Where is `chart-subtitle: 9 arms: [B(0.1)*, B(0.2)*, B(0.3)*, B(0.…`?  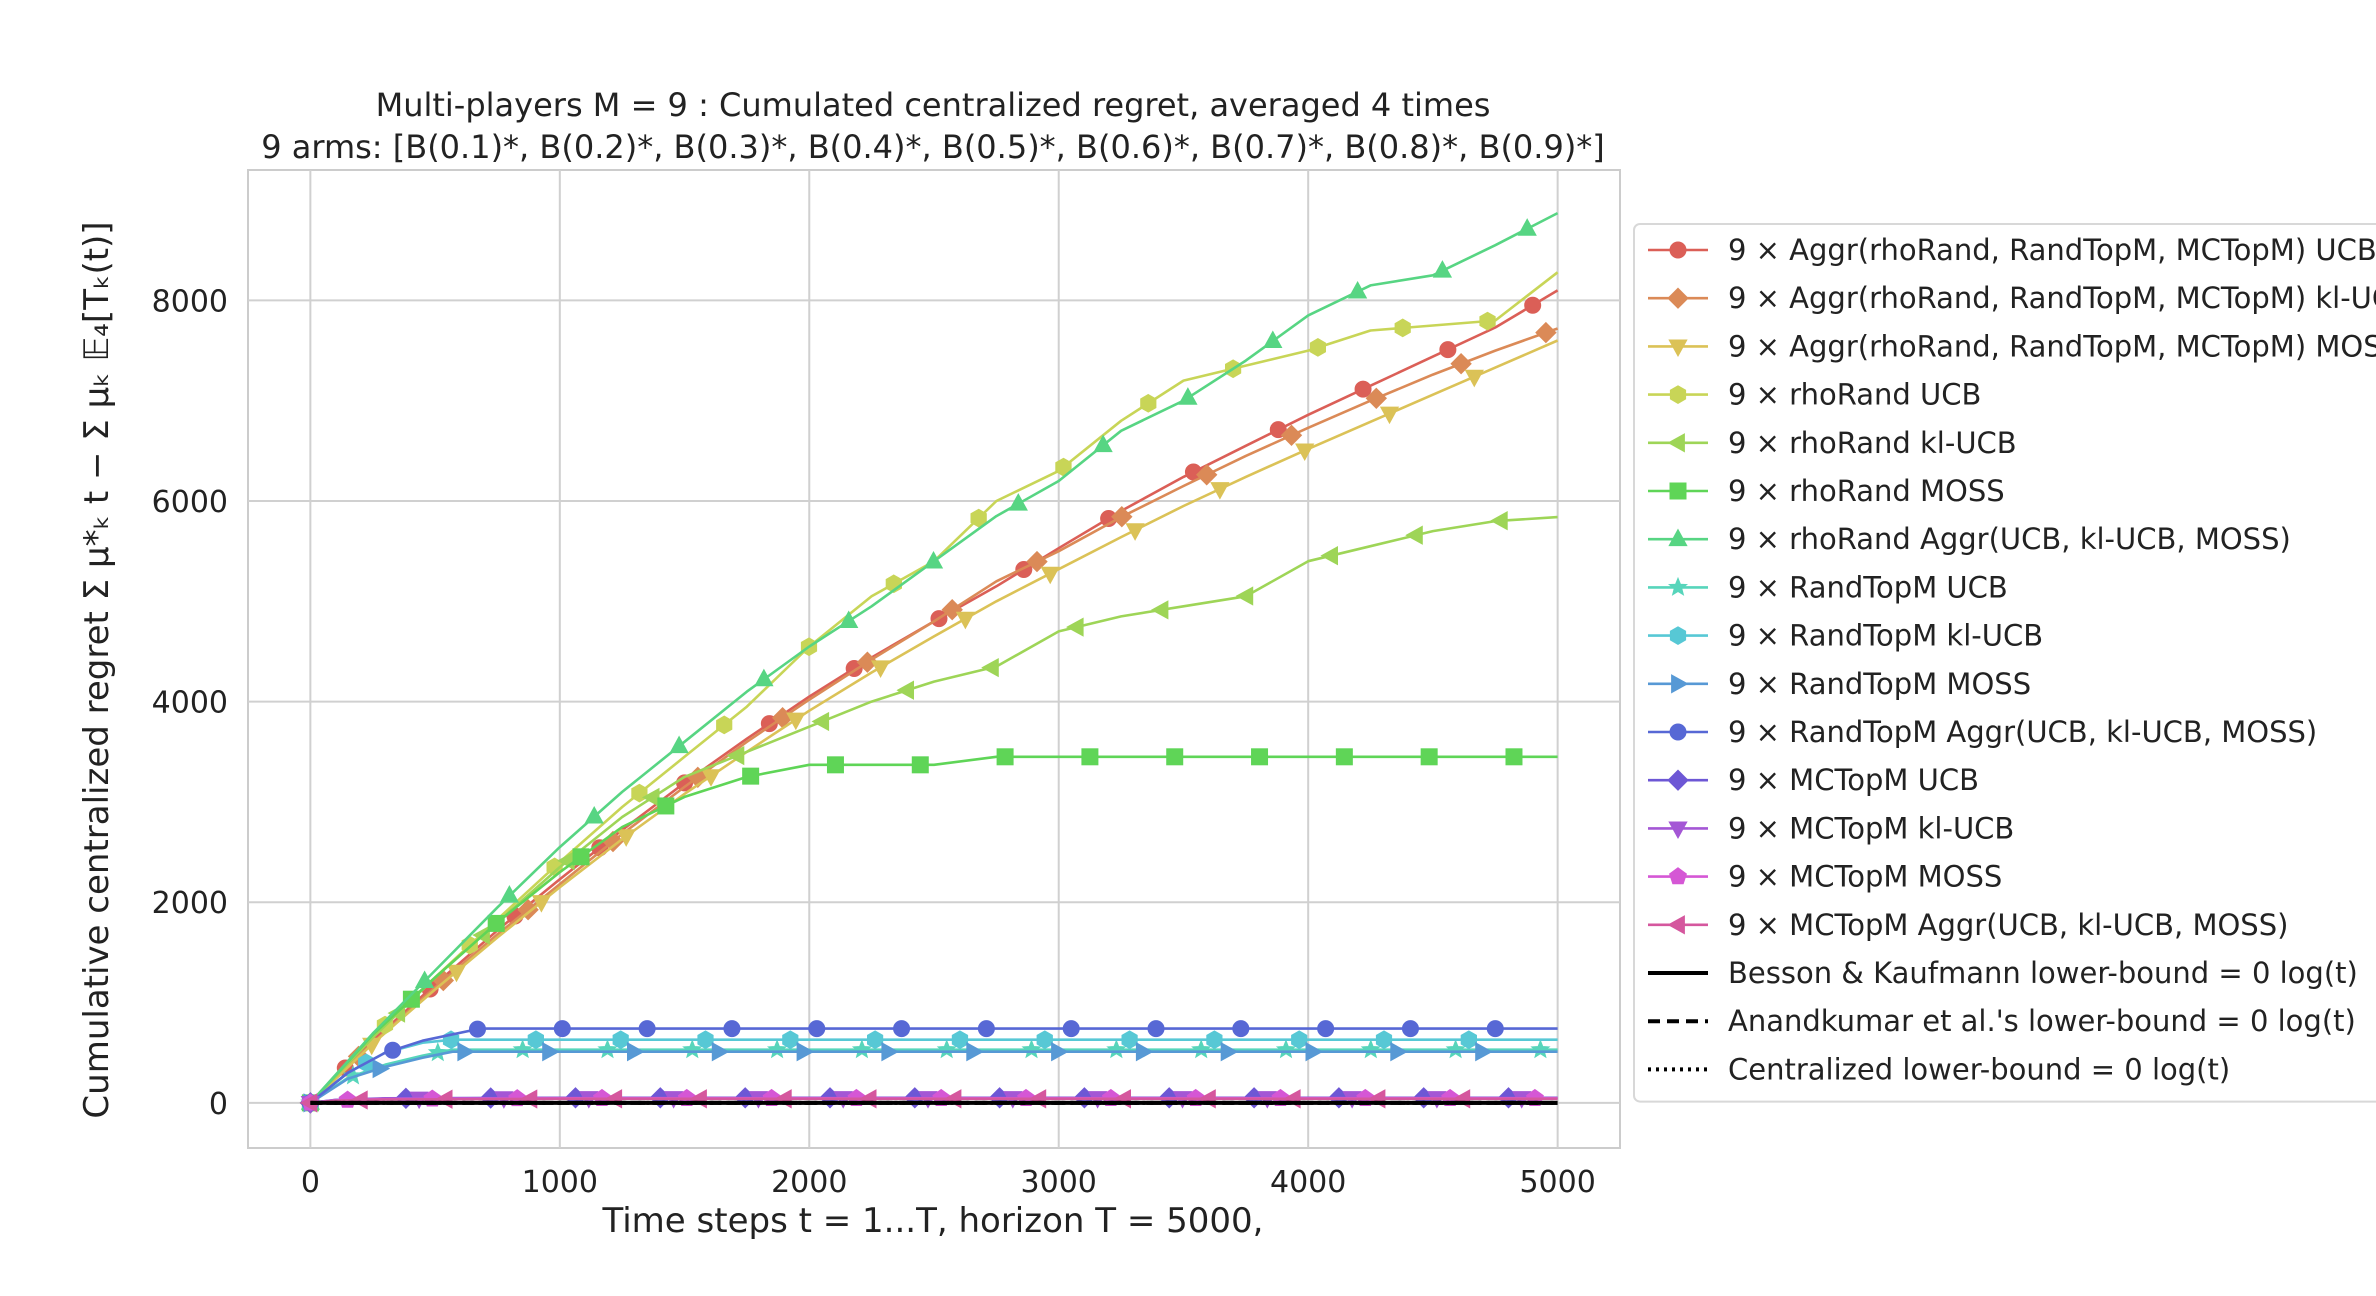 chart-subtitle: 9 arms: [B(0.1)*, B(0.2)*, B(0.3)*, B(0.… is located at coordinates (933, 147).